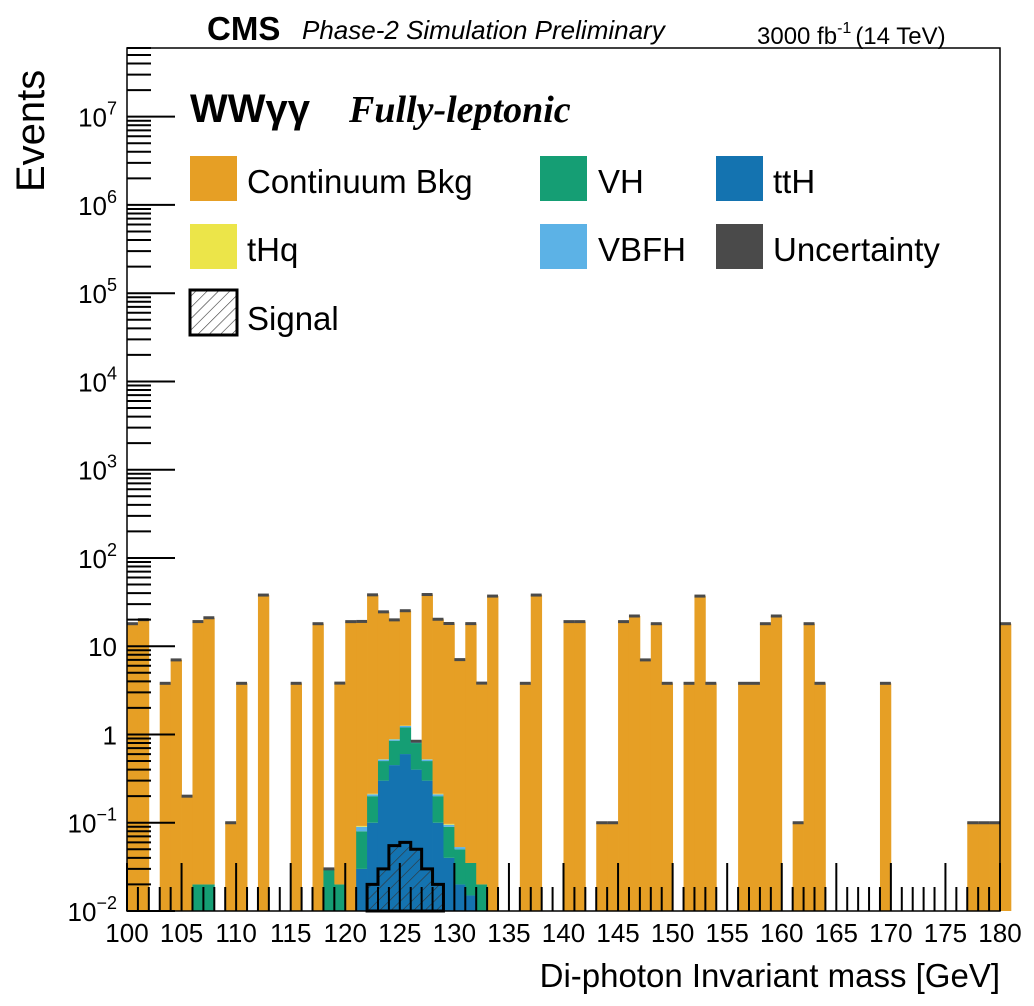  What do you see at coordinates (97, 204) in the screenshot?
I see `y-tick-label: 10⁶` at bounding box center [97, 204].